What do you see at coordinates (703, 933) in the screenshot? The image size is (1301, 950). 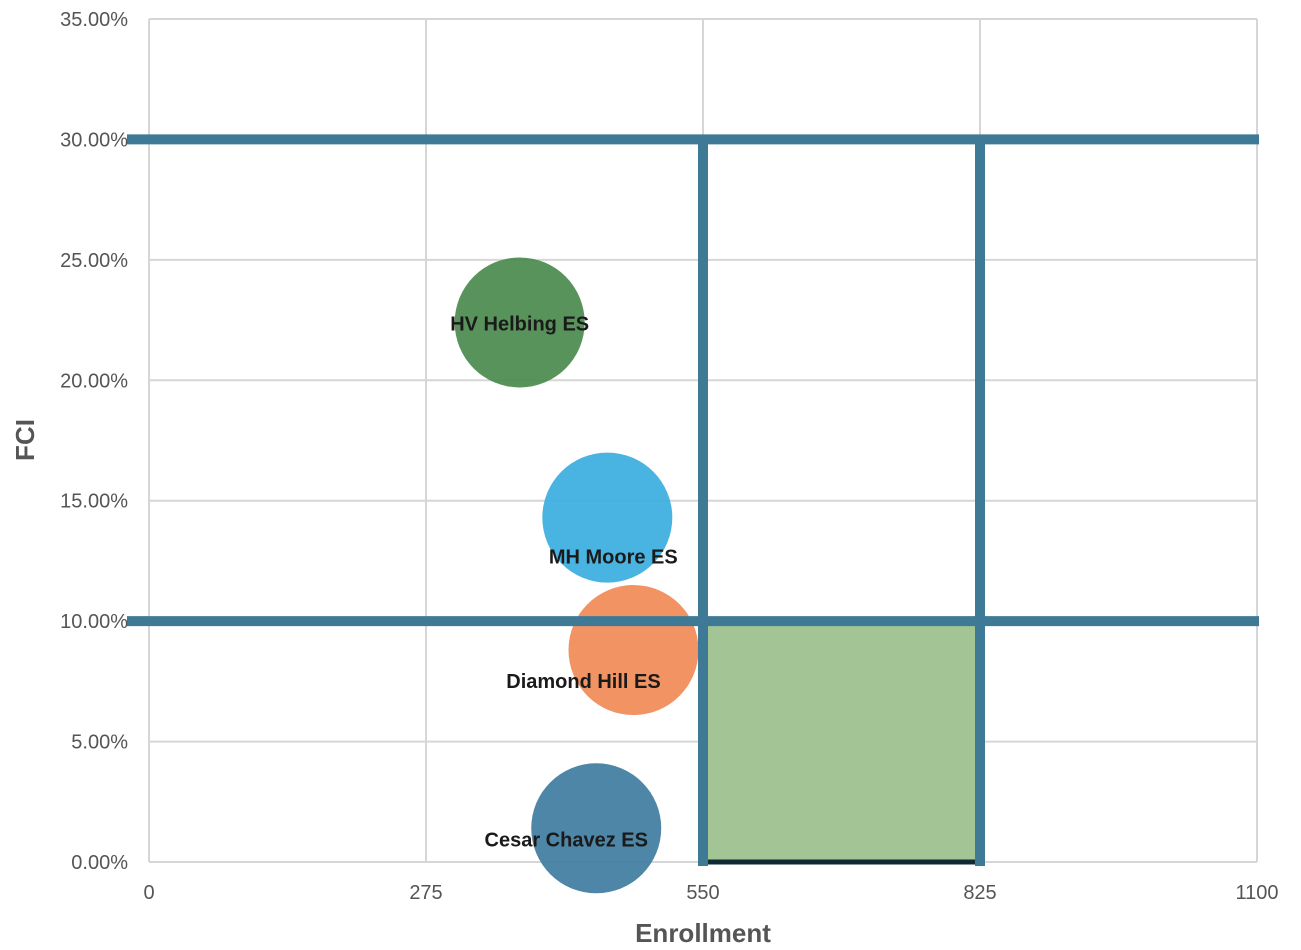 I see `x-axis-title: Enrollment` at bounding box center [703, 933].